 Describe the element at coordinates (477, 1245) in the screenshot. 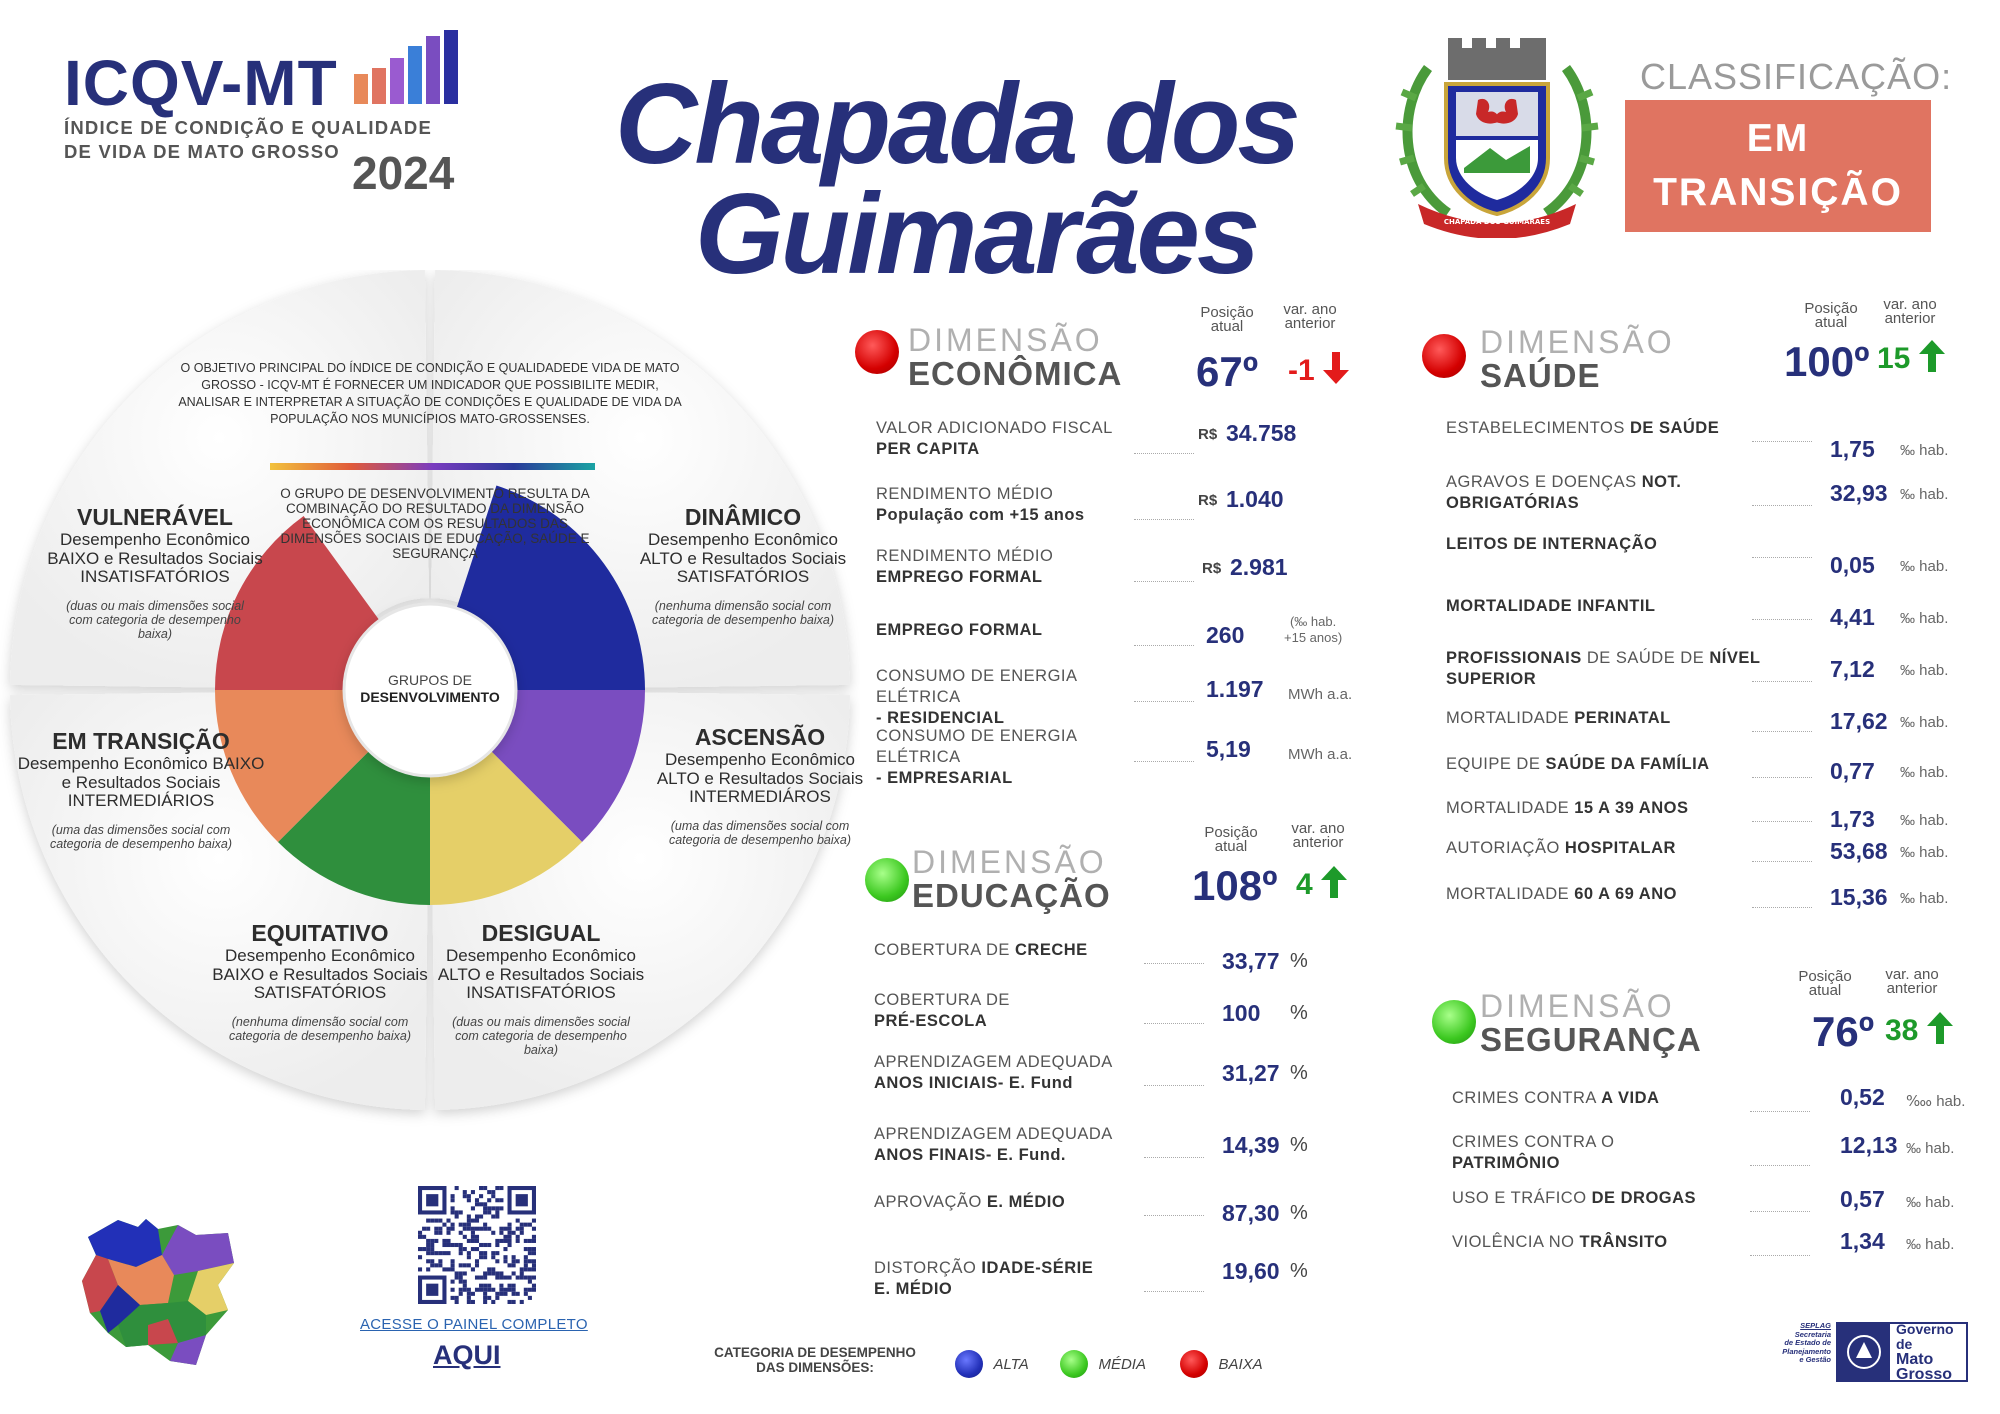

I see `qr-code` at that location.